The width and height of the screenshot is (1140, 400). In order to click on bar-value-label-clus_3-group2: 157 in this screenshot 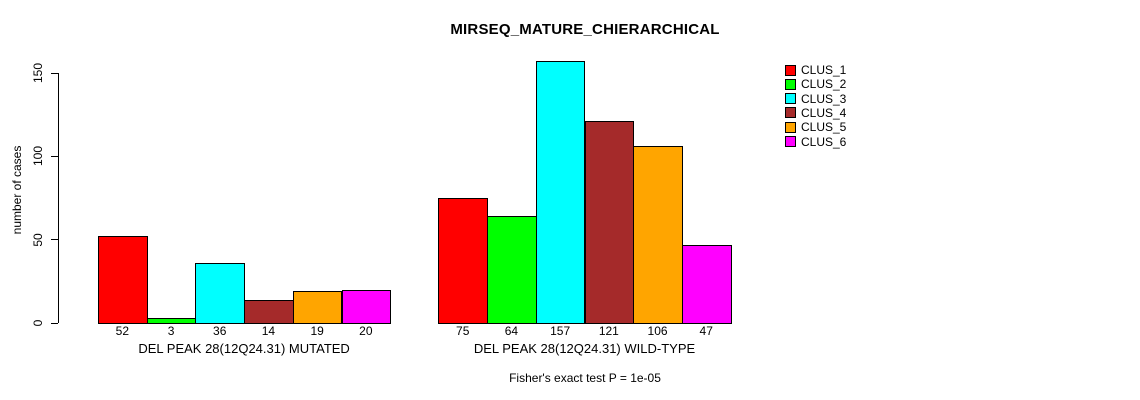, I will do `click(560, 331)`.